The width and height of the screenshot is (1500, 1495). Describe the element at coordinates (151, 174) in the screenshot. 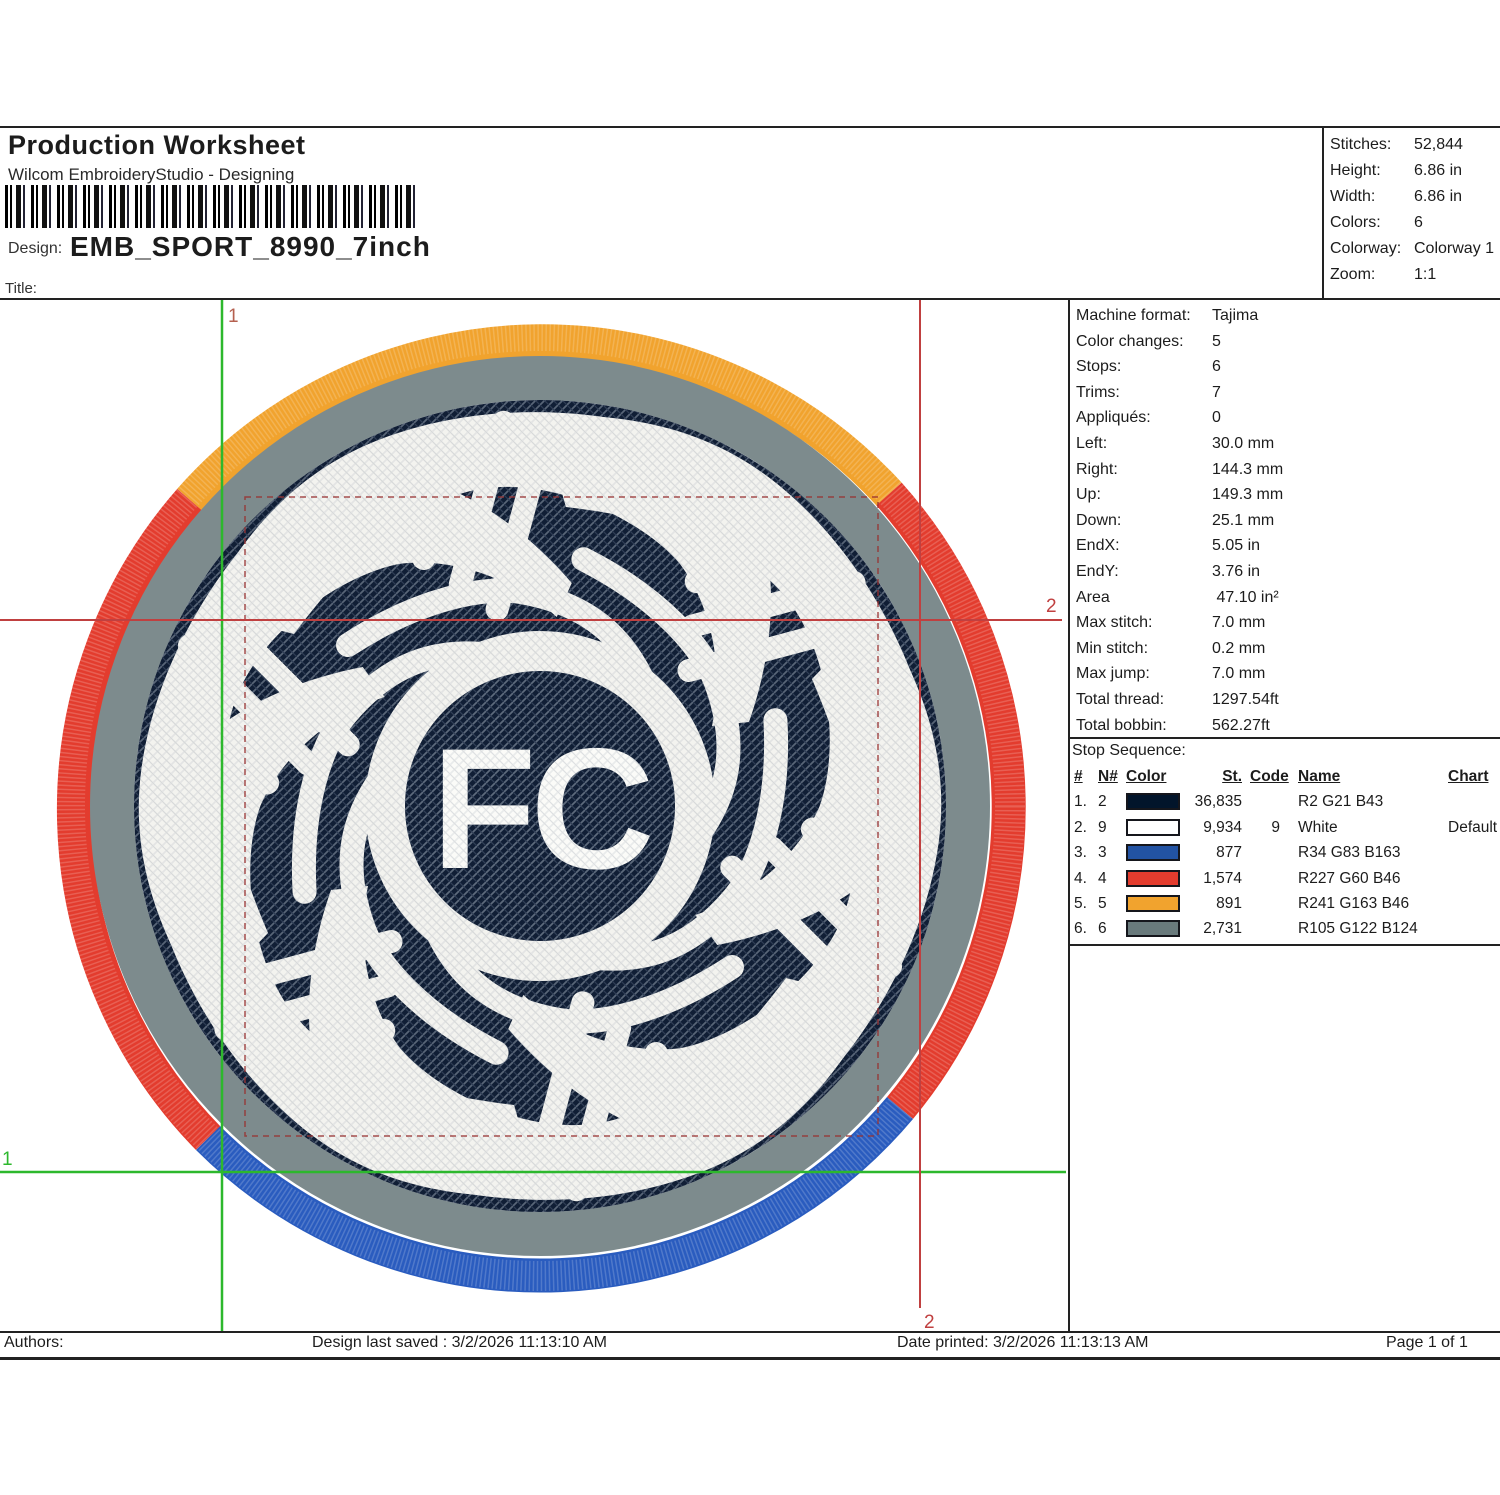

I see `app-subtitle: Wilcom EmbroideryStudio - Designing` at that location.